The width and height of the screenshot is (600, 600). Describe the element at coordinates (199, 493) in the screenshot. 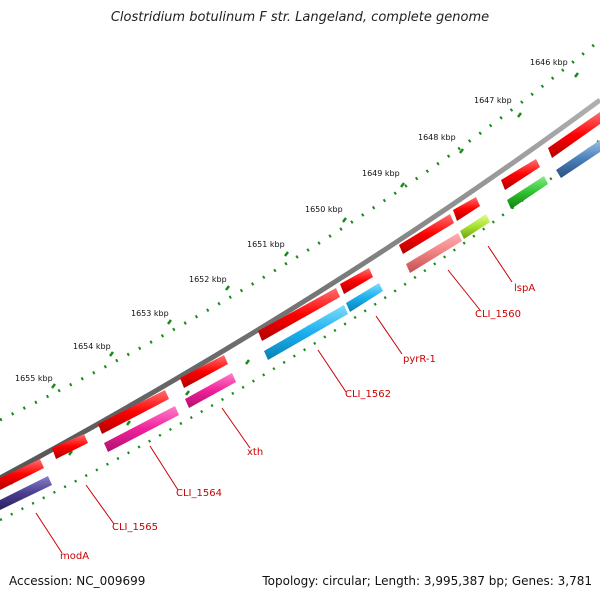

I see `gene-label-CLI_1564: CLI_1564` at that location.